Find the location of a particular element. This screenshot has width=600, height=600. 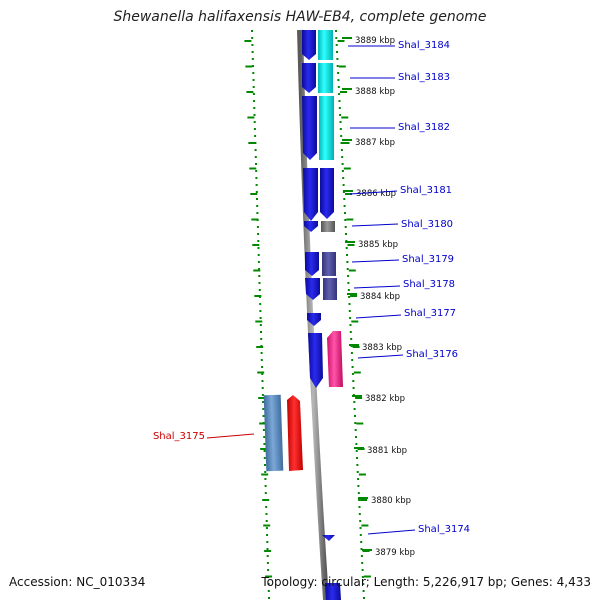

gene-label: Shal_3175 is located at coordinates (179, 436).